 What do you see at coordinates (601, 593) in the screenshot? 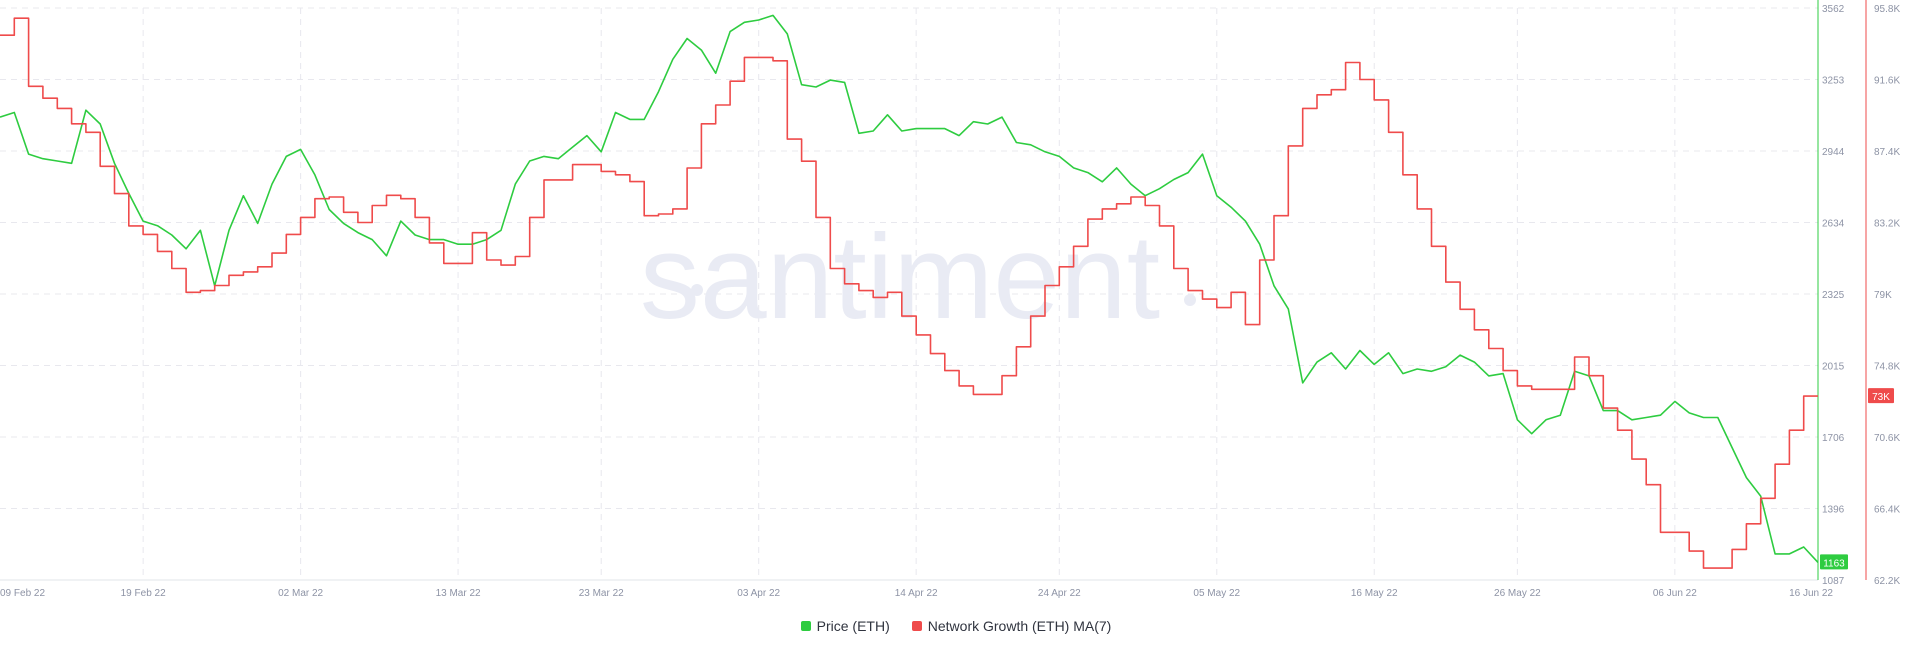
I see `x-axis-tick-label: 23 Mar 22` at bounding box center [601, 593].